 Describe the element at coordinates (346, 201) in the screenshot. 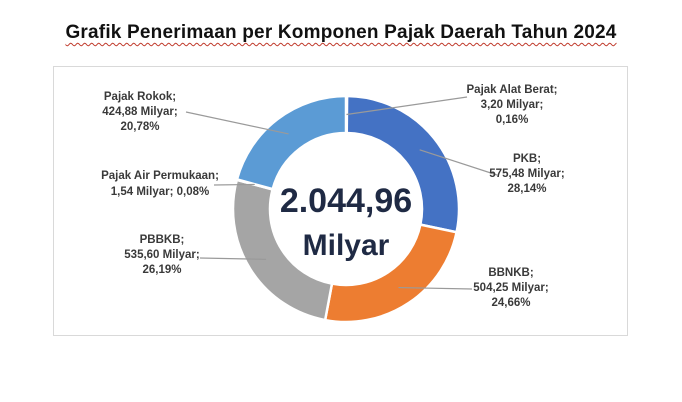

I see `center-value: 2.044,96` at that location.